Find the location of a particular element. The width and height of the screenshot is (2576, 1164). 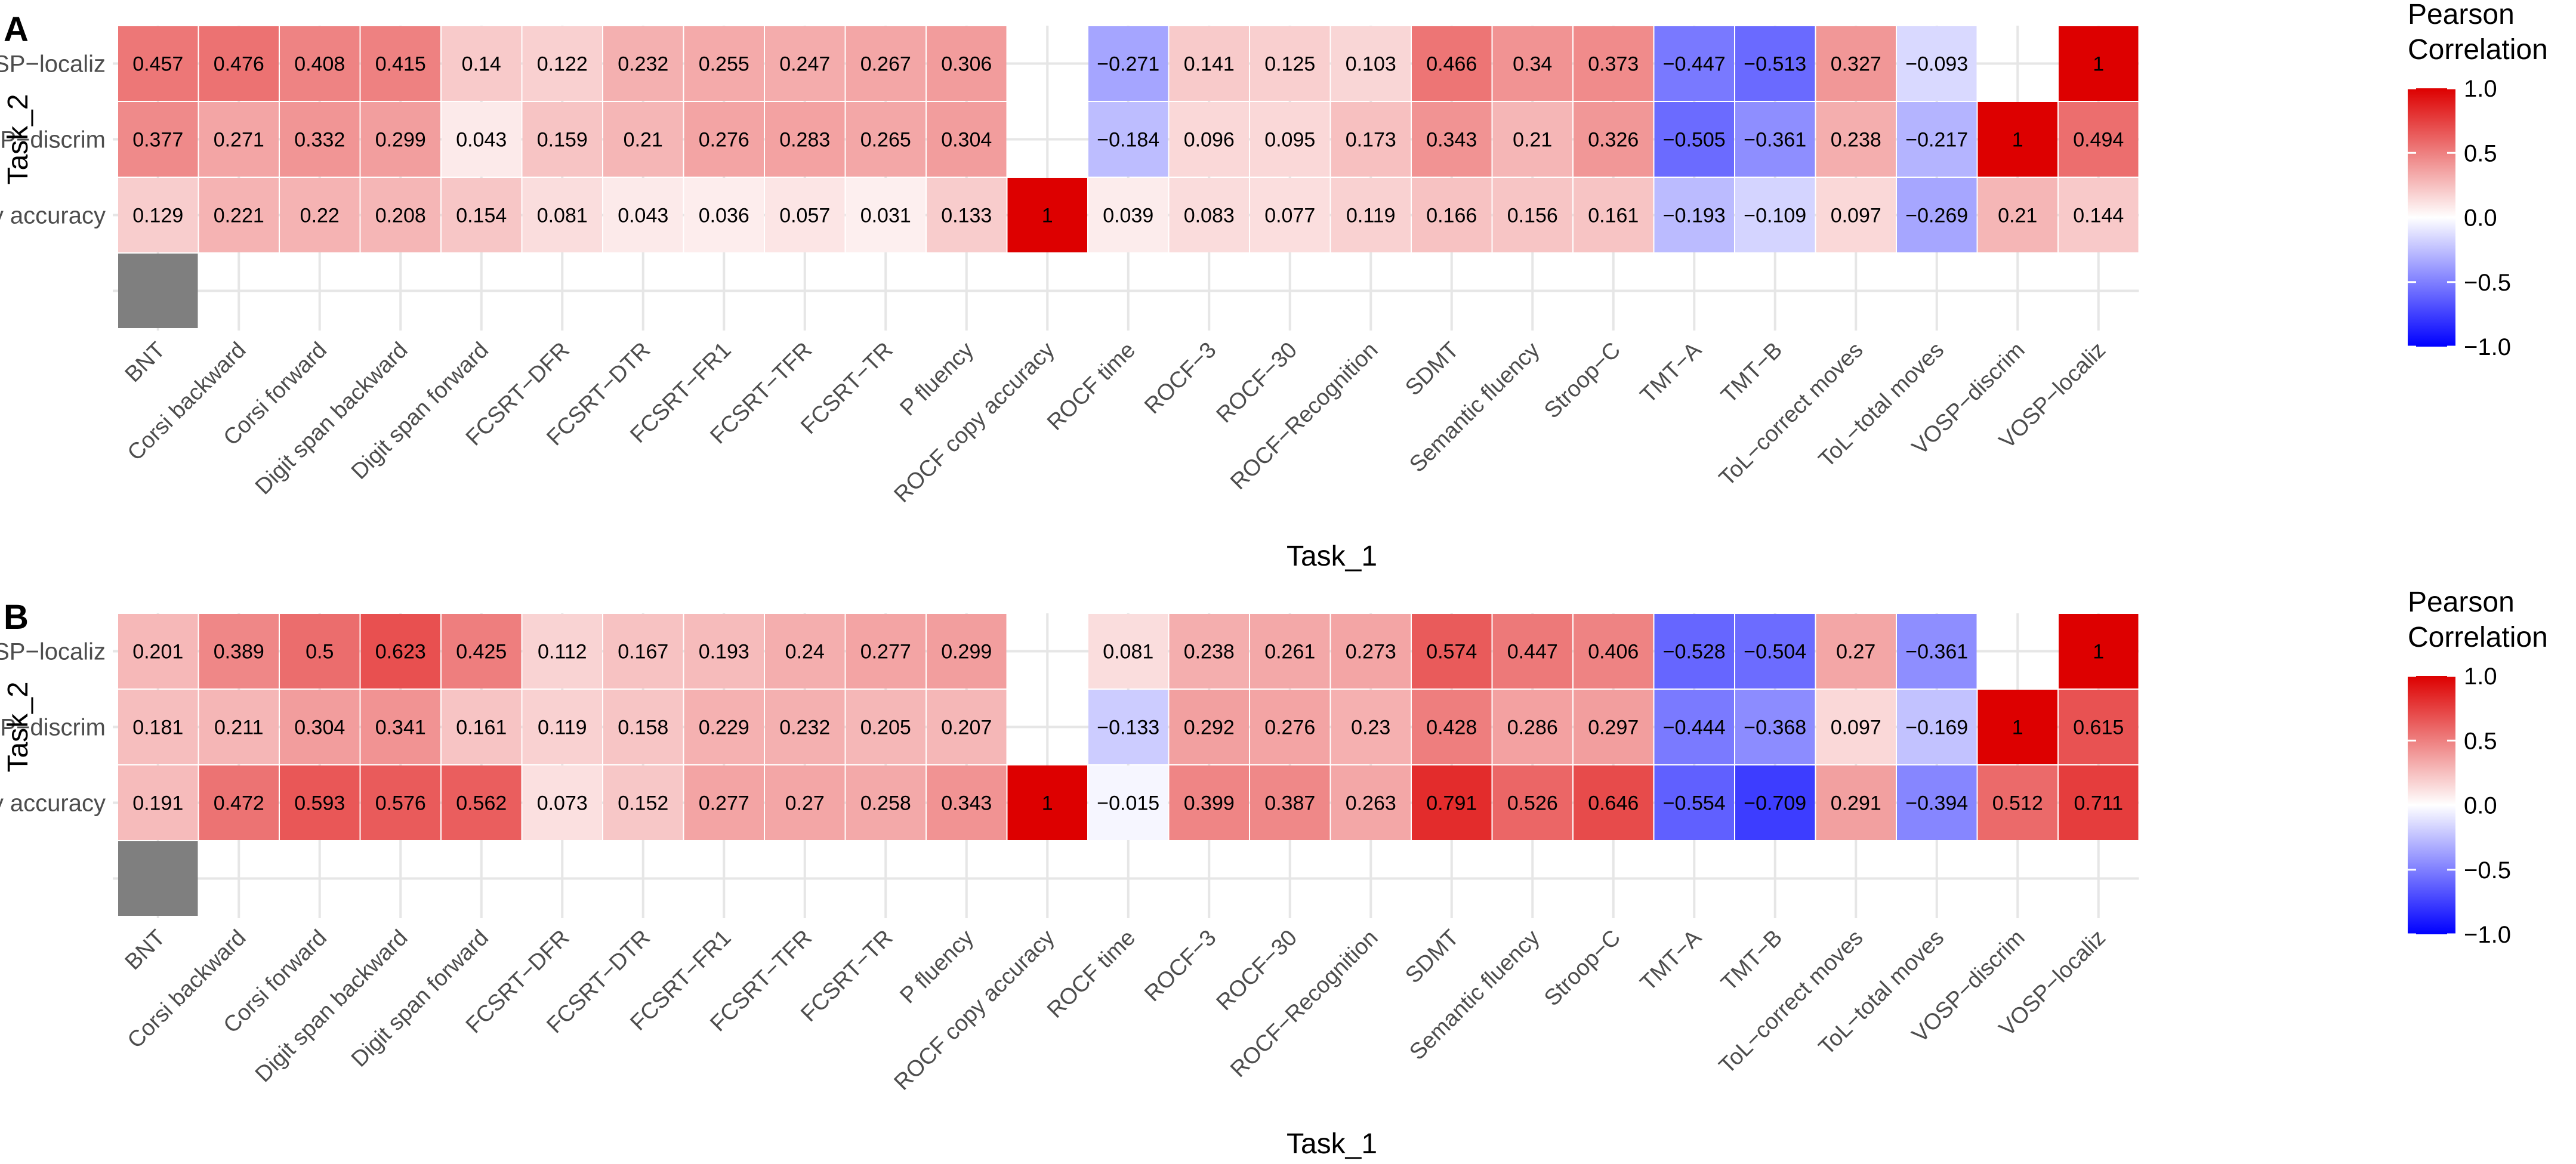

cell-value-label: 0.472 is located at coordinates (239, 803).